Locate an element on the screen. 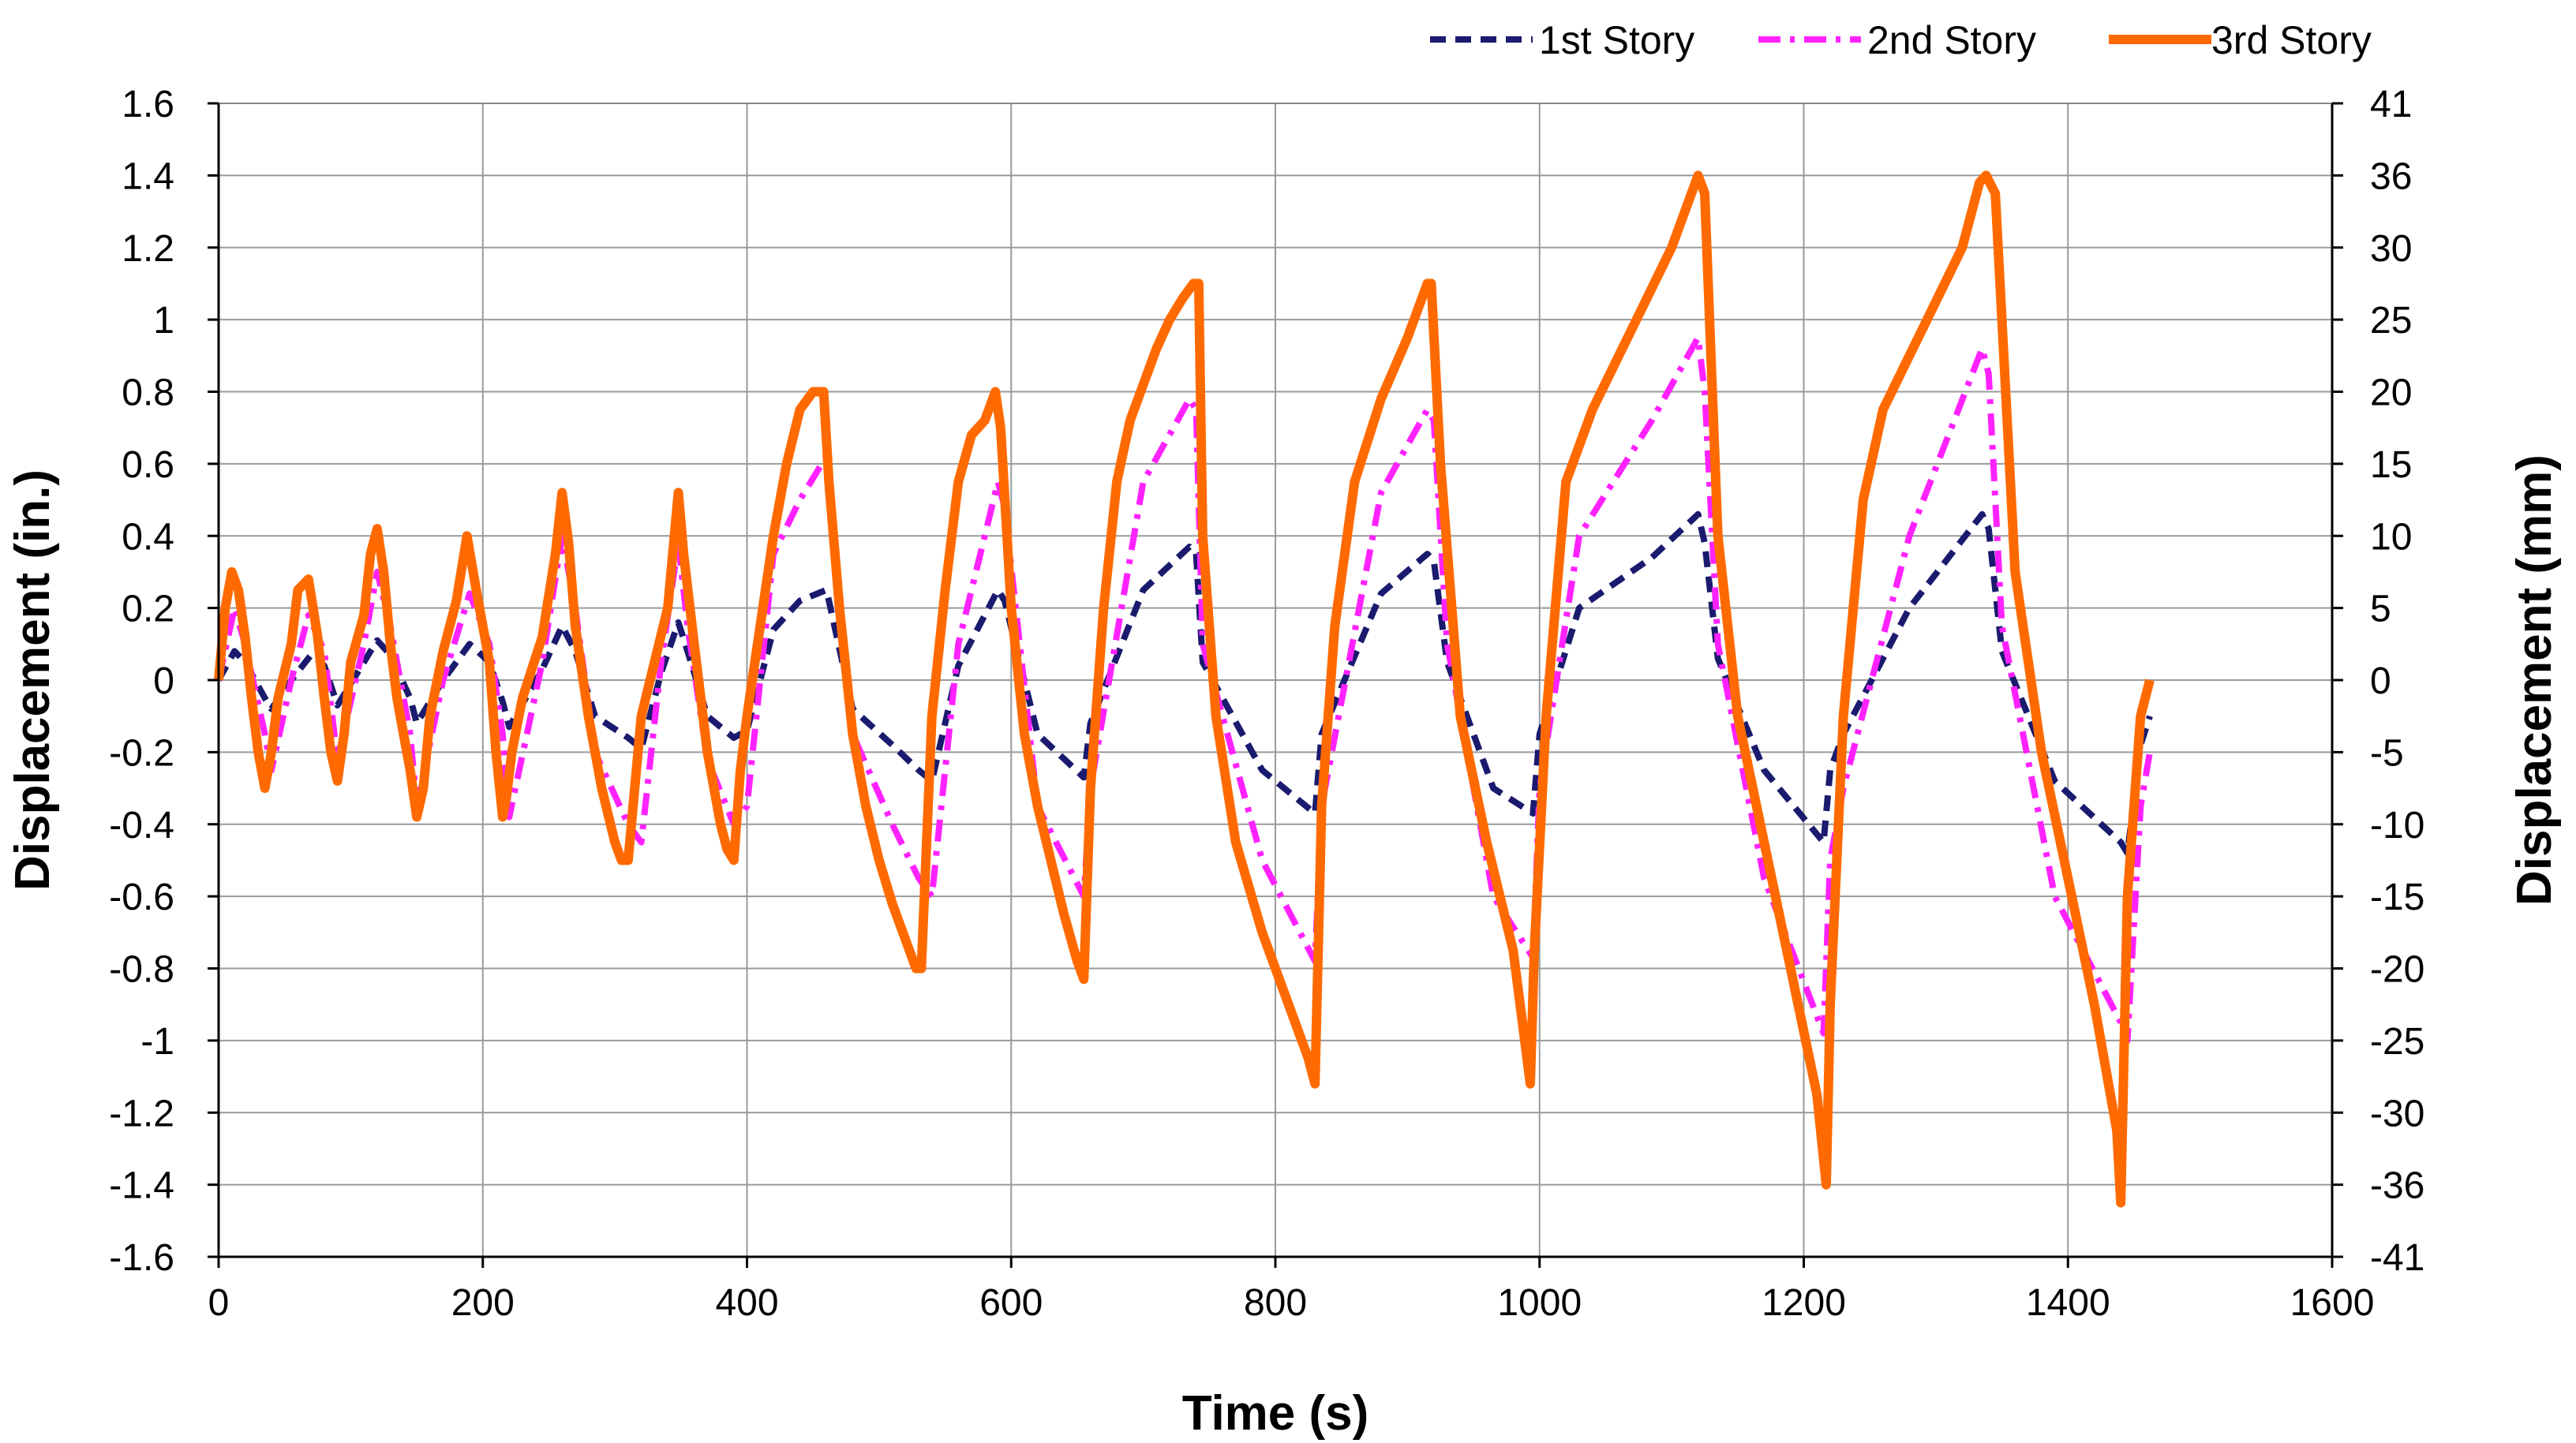  y-tick-label: -1.4 is located at coordinates (141, 1186).